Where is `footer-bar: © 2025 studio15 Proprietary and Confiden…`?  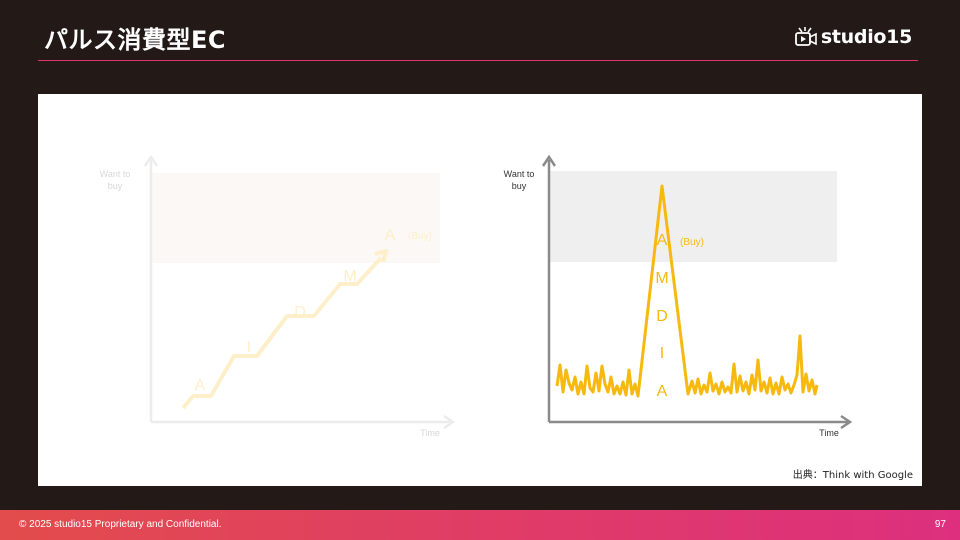
footer-bar: © 2025 studio15 Proprietary and Confiden… is located at coordinates (480, 525).